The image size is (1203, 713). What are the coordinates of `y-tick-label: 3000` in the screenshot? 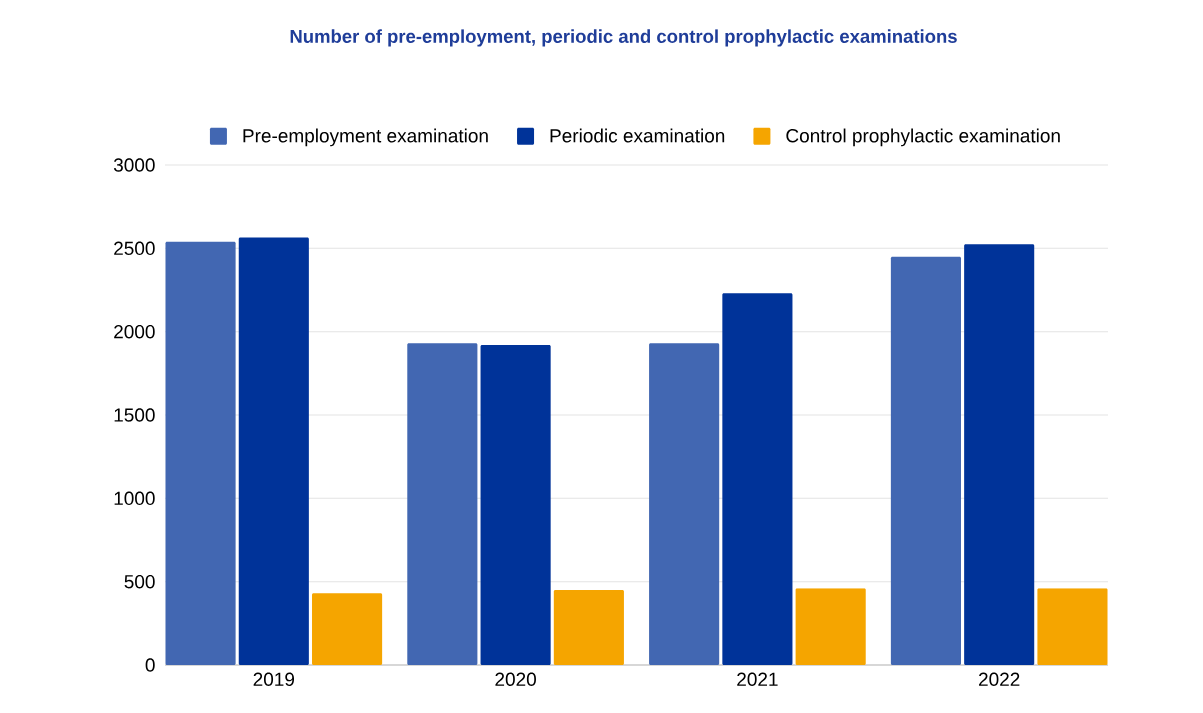 It's located at (134, 165).